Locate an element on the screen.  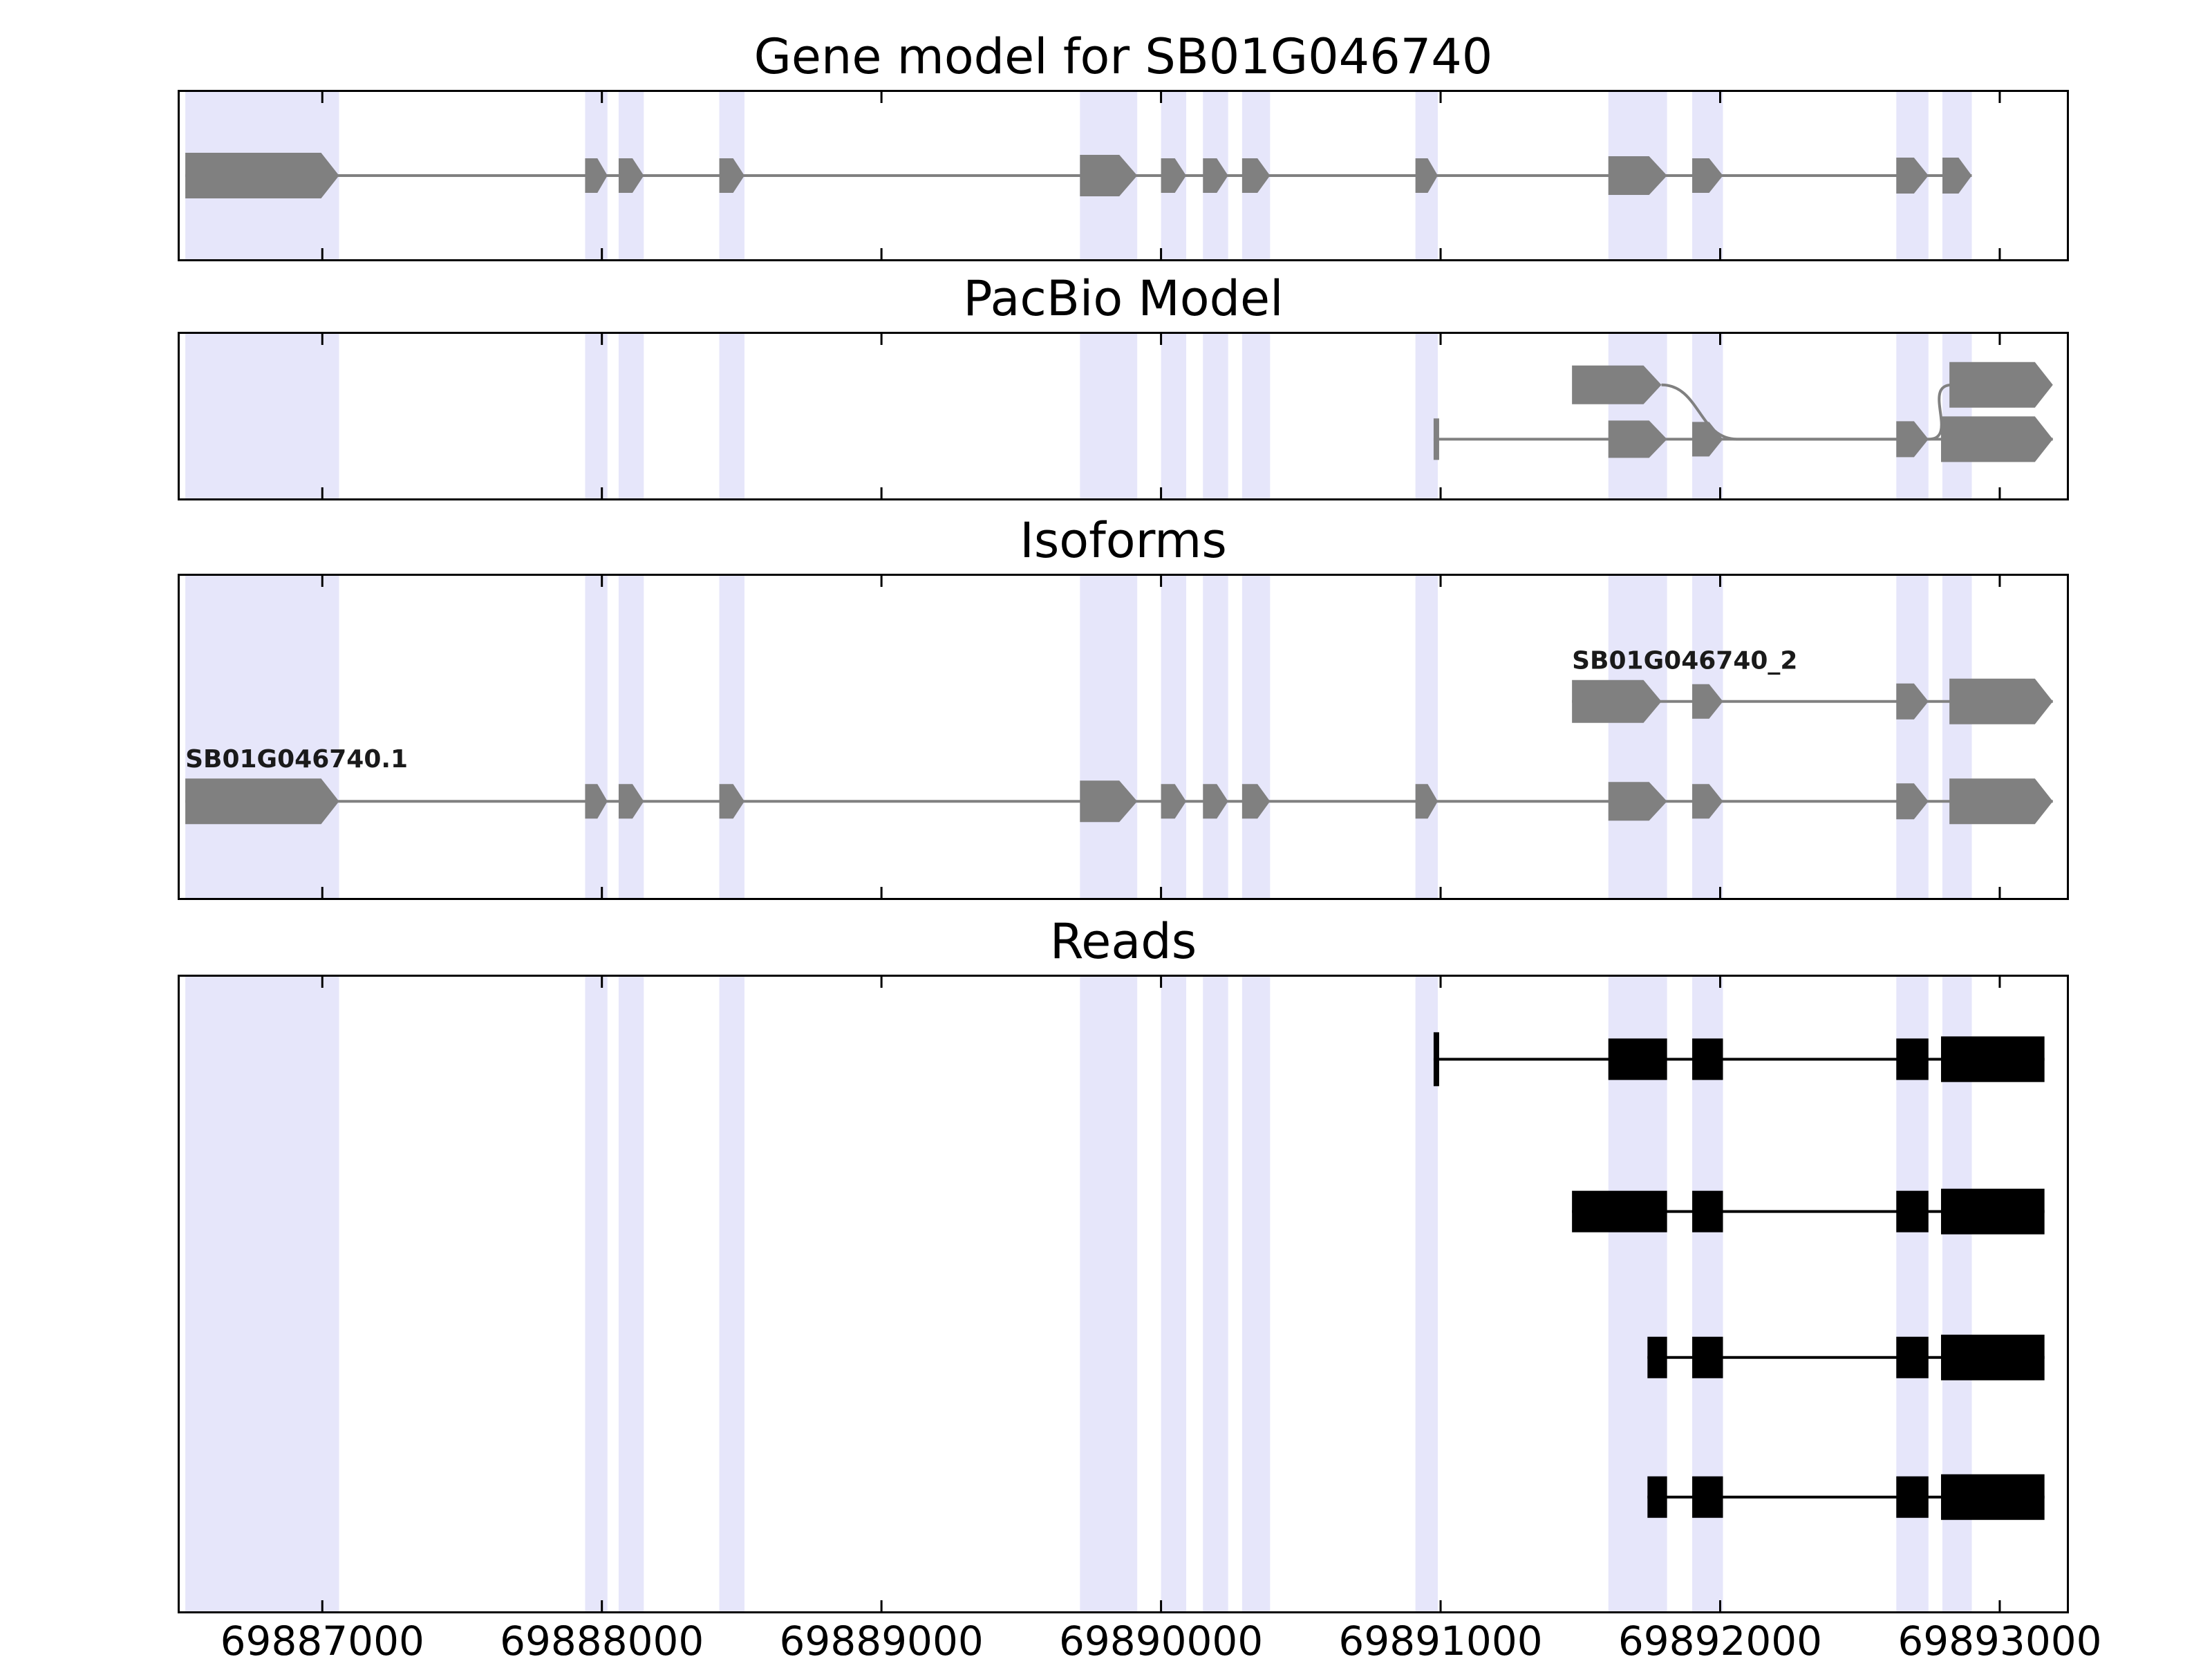
pacbio-panel is located at coordinates (1124, 416).